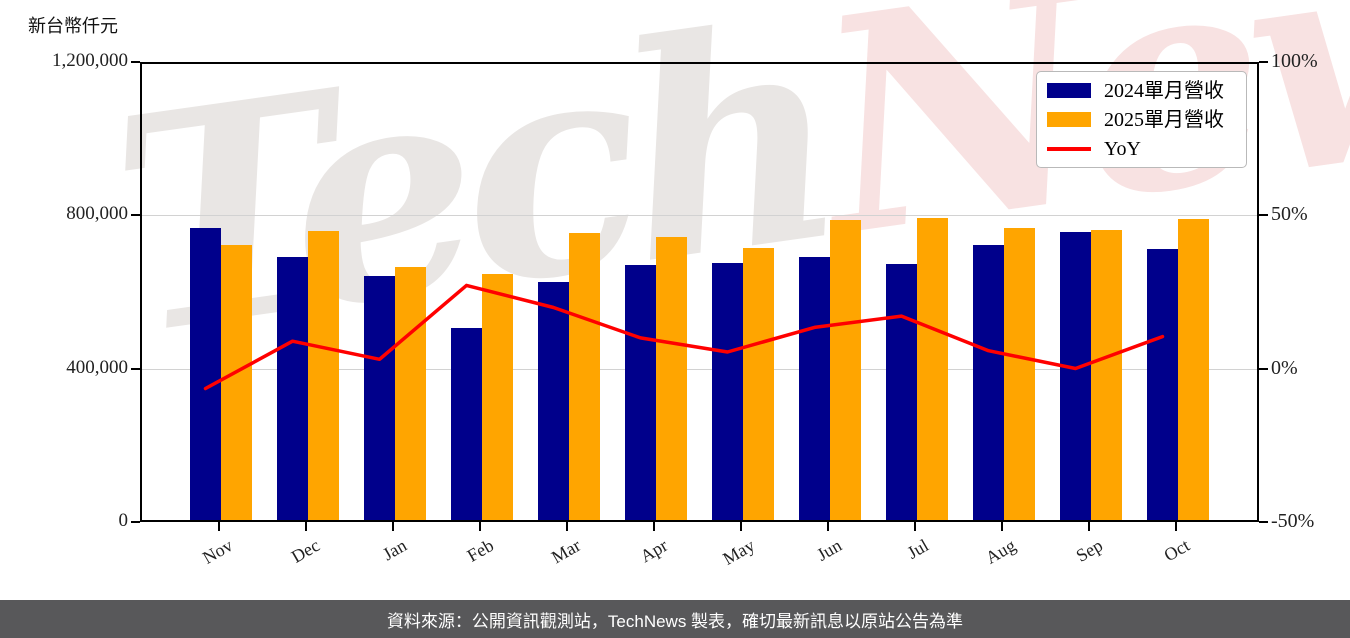 The height and width of the screenshot is (638, 1350). I want to click on legend-line-swatch-yoy, so click(1069, 148).